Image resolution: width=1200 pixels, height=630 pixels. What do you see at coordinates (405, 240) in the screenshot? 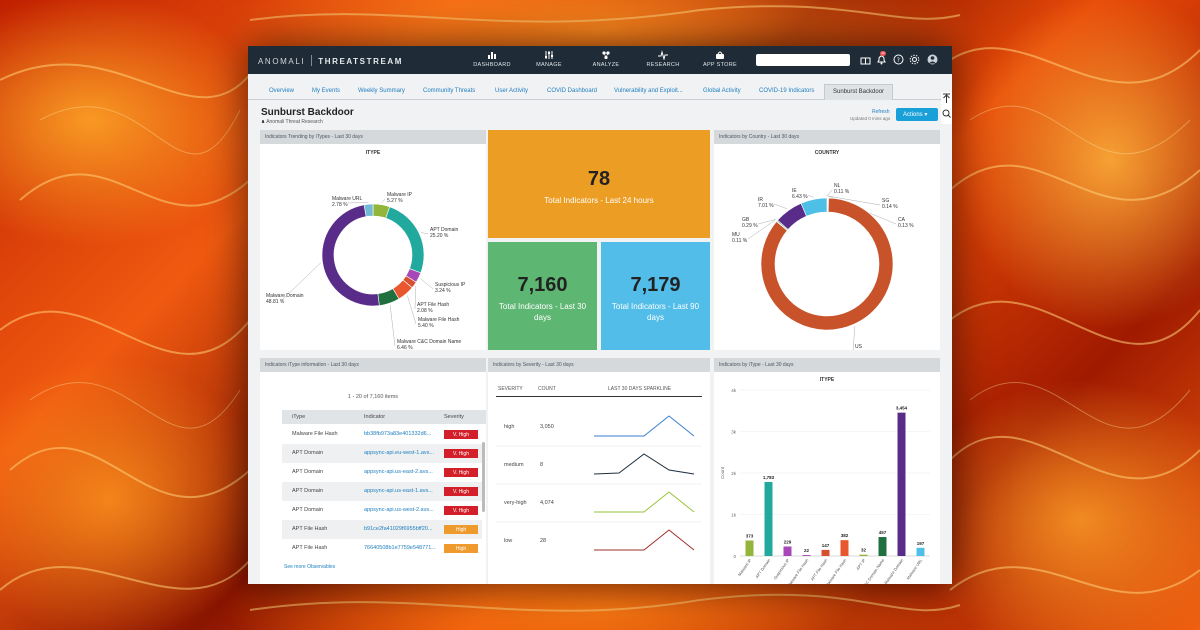
I see `slice-apt-domain` at bounding box center [405, 240].